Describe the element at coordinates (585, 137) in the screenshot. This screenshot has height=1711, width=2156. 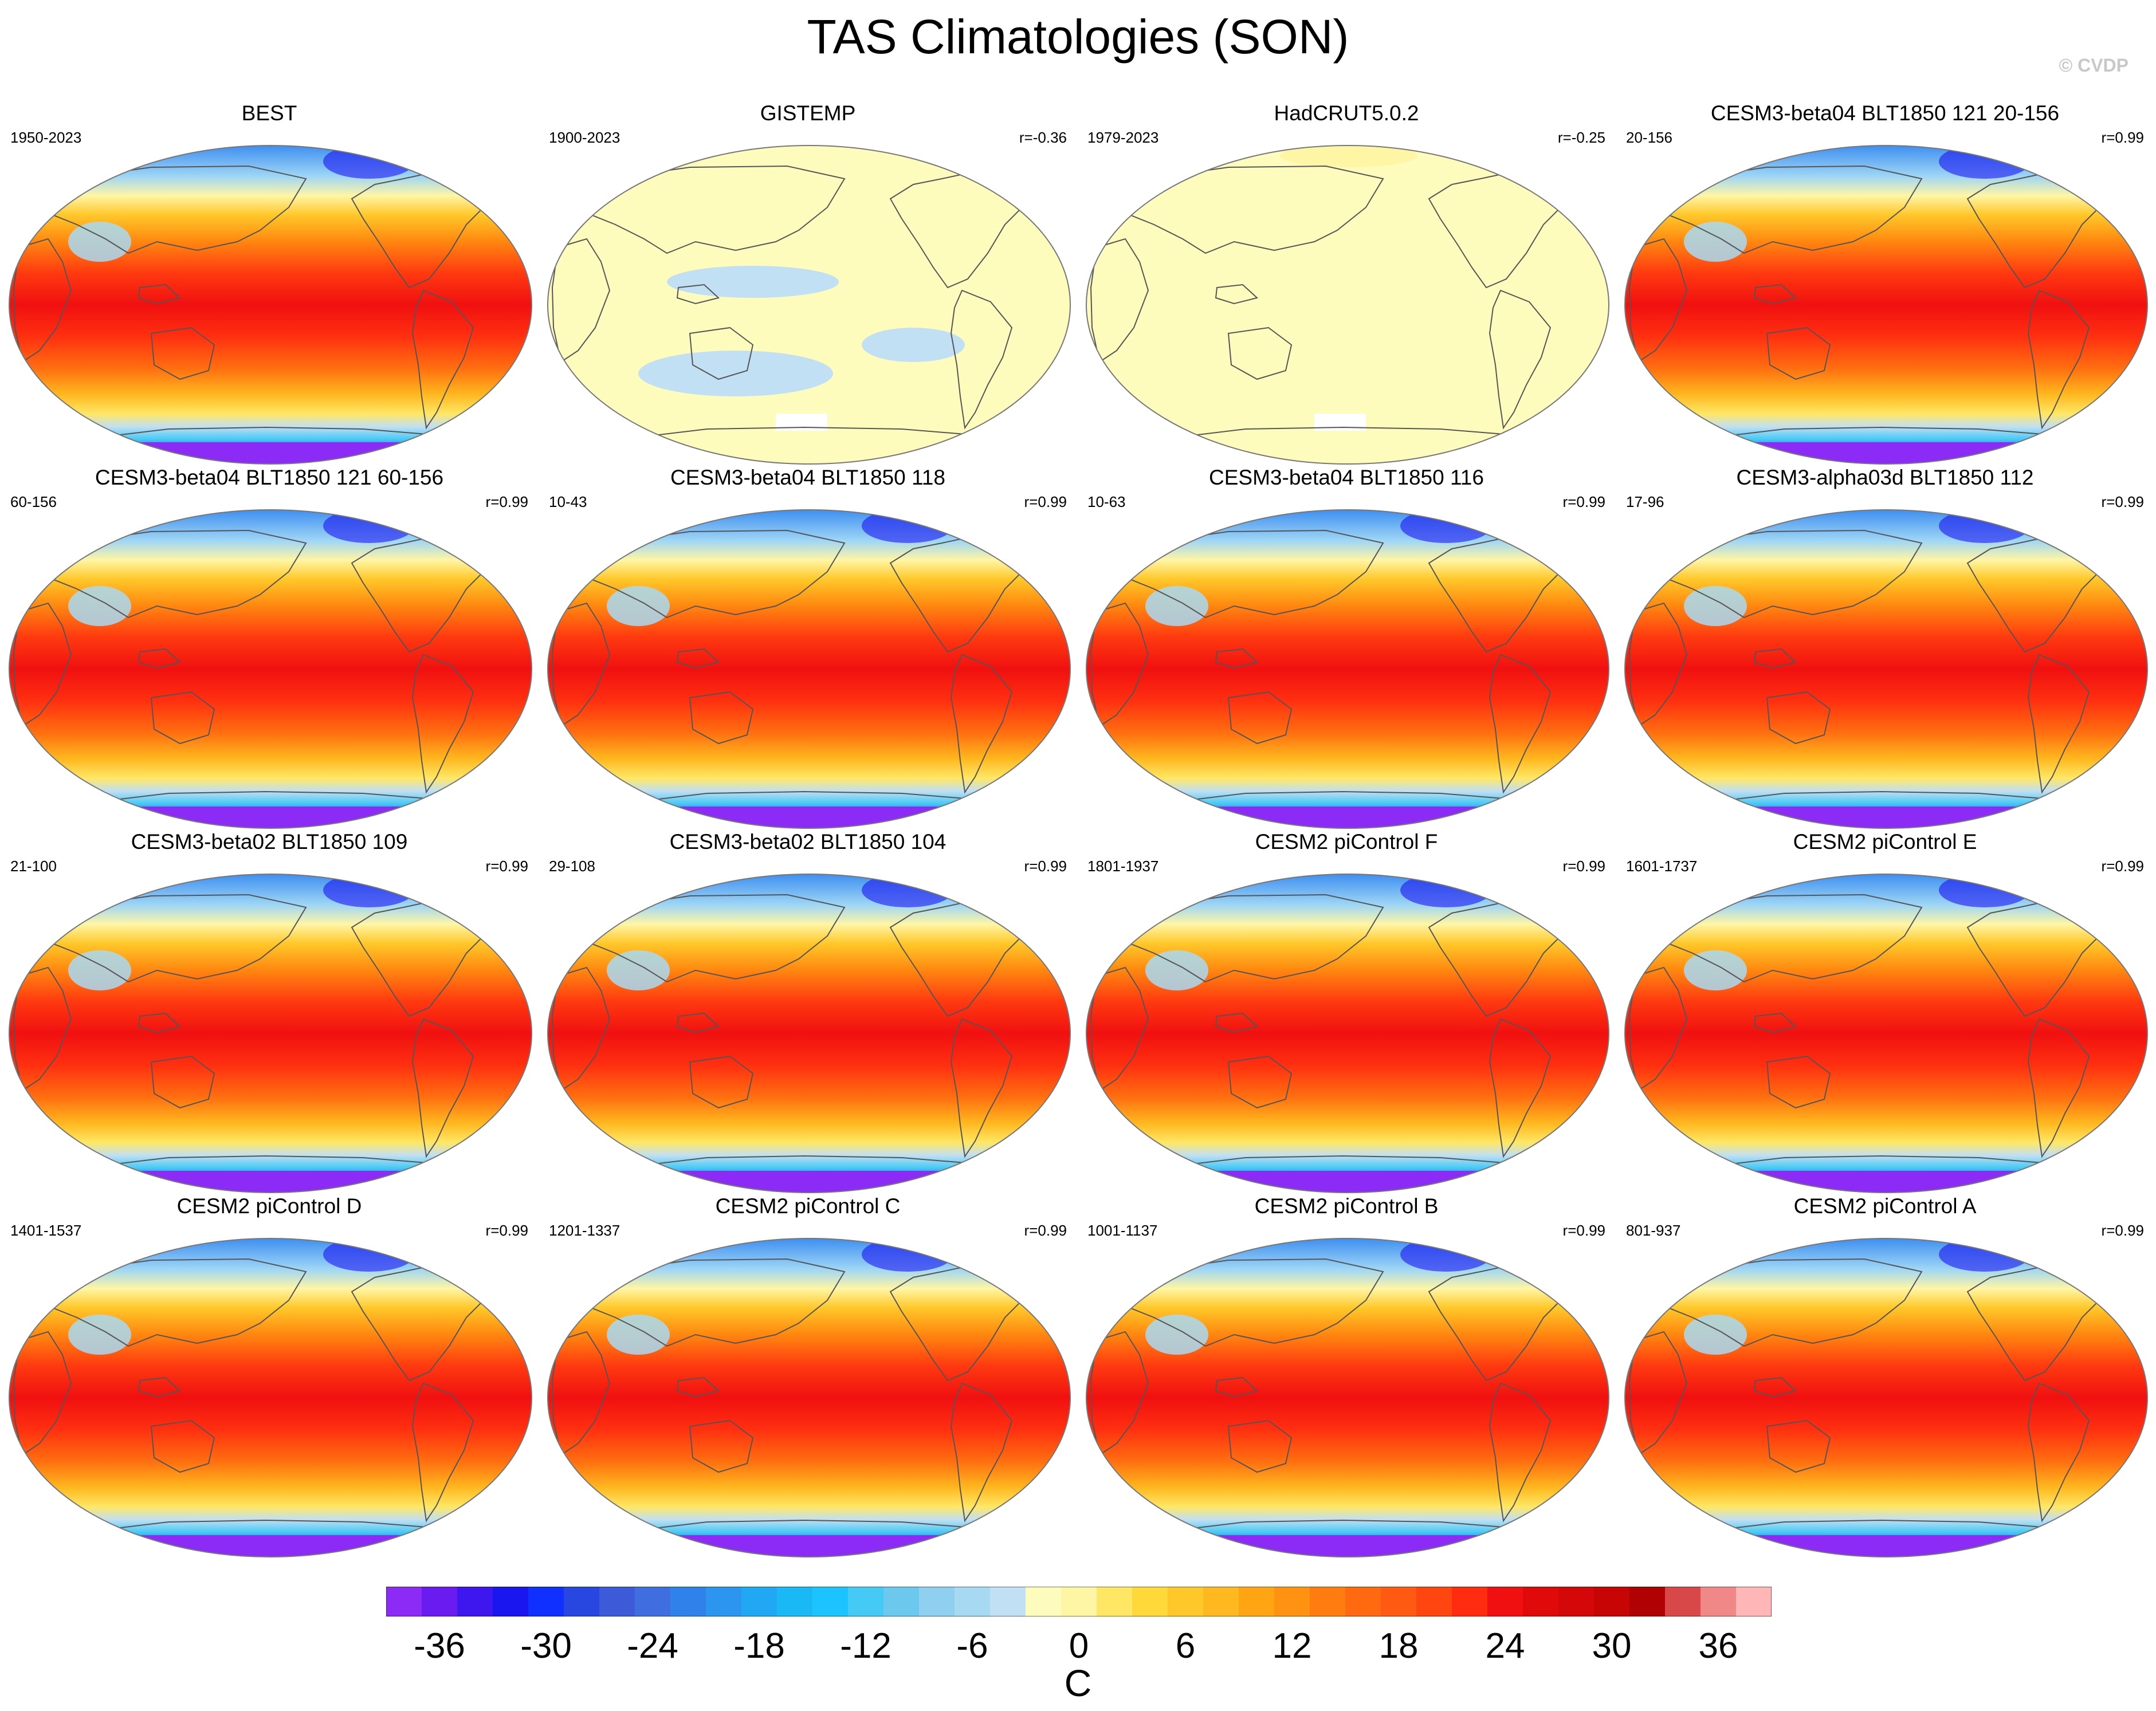
I see `panel-years: 1900-2023` at that location.